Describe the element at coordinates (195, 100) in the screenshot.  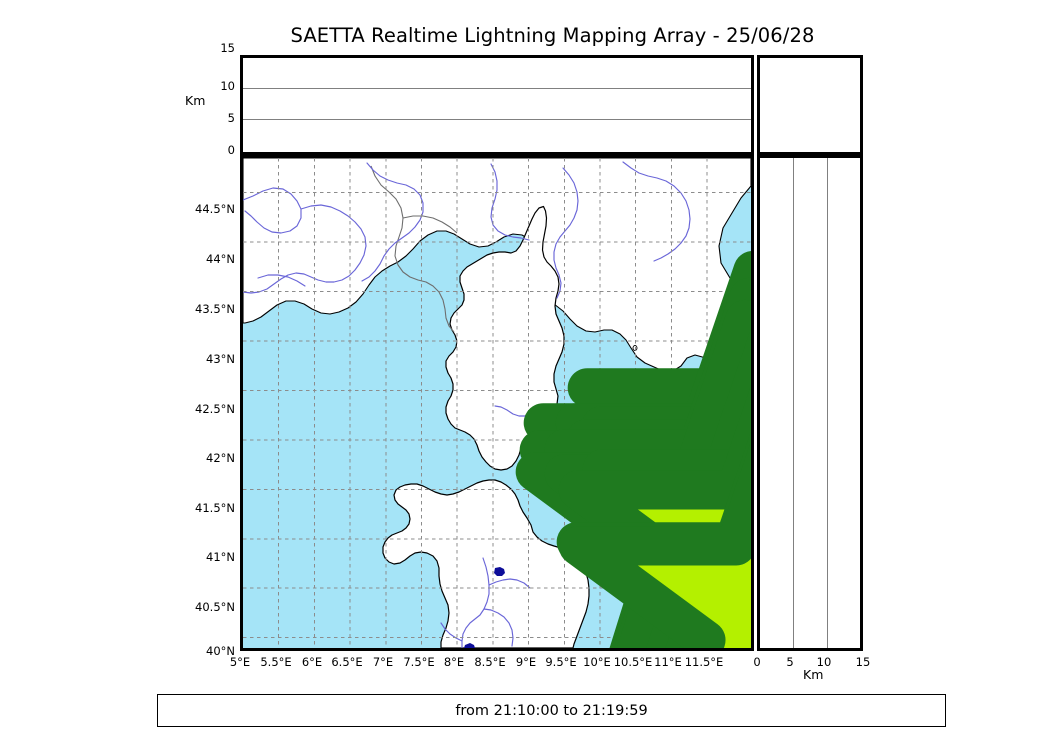
I see `top-panel-ylabel: Km` at that location.